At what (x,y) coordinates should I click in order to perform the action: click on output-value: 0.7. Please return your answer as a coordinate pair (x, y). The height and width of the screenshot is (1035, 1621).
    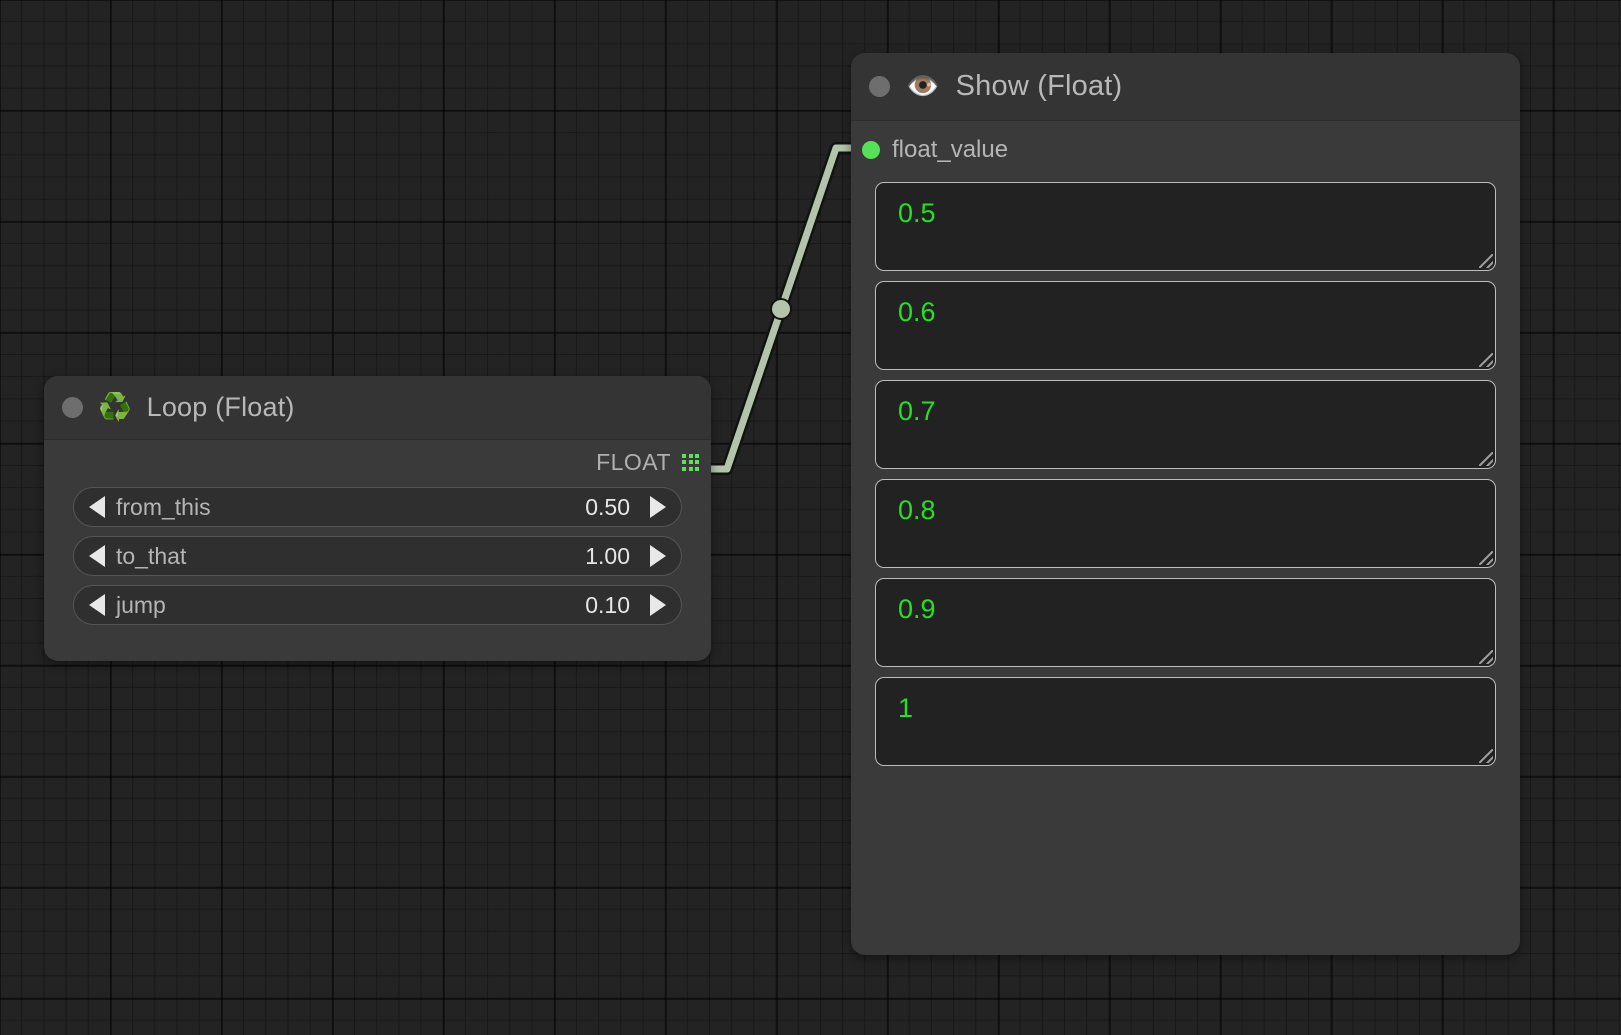
    Looking at the image, I should click on (917, 411).